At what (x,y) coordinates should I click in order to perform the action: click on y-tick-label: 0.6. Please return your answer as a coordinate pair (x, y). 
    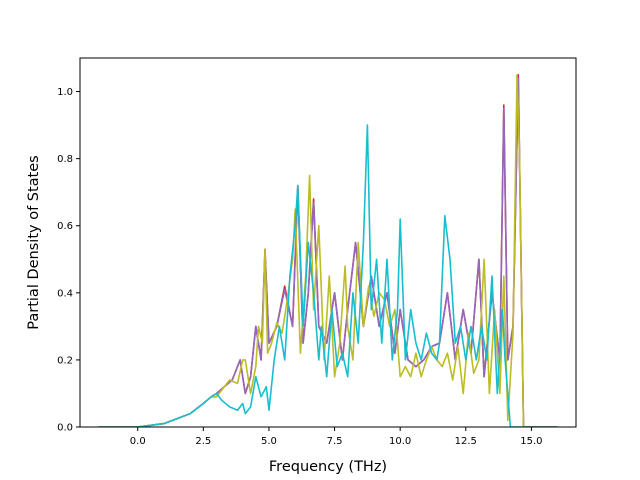
    Looking at the image, I should click on (65, 226).